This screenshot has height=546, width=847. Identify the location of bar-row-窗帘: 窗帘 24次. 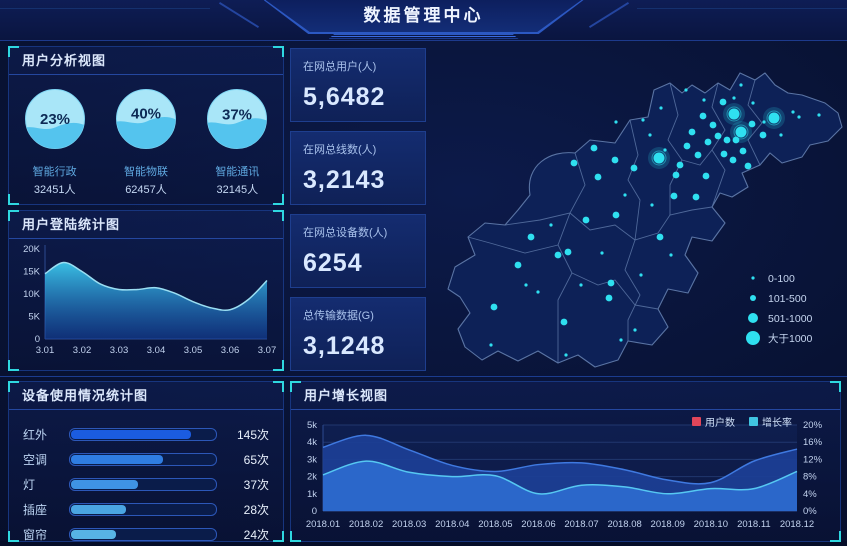
(146, 534).